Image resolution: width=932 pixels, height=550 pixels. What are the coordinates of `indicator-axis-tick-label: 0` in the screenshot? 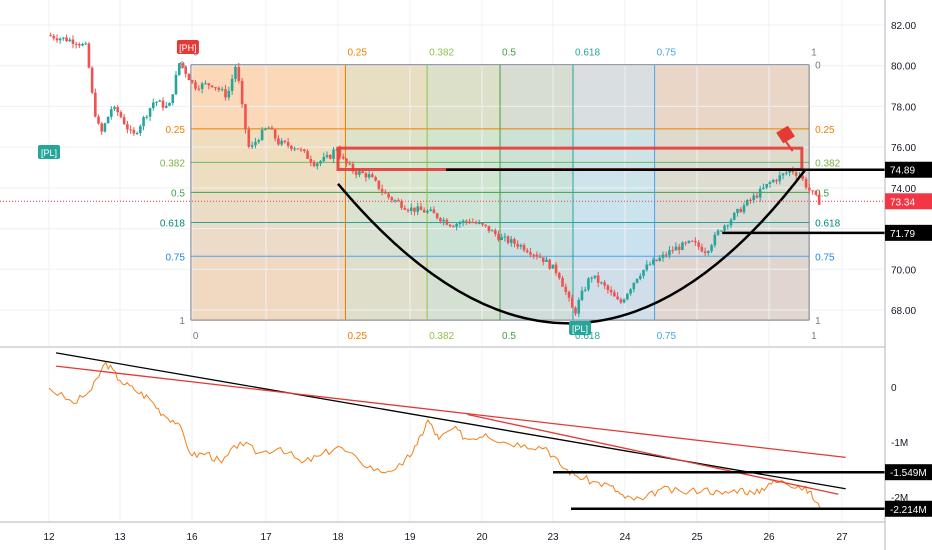 It's located at (894, 388).